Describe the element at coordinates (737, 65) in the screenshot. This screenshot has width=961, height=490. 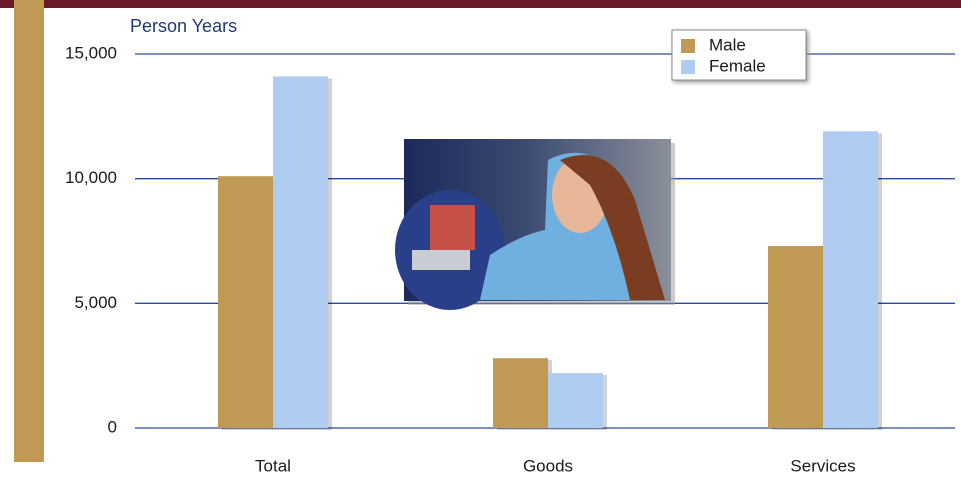
I see `legend-label: Female` at that location.